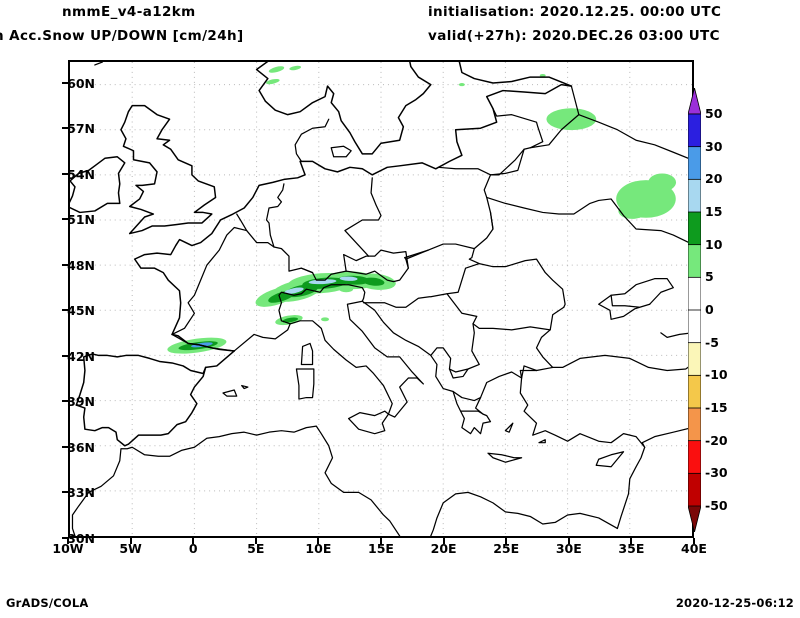  Describe the element at coordinates (631, 548) in the screenshot. I see `lon-label: 35E` at that location.